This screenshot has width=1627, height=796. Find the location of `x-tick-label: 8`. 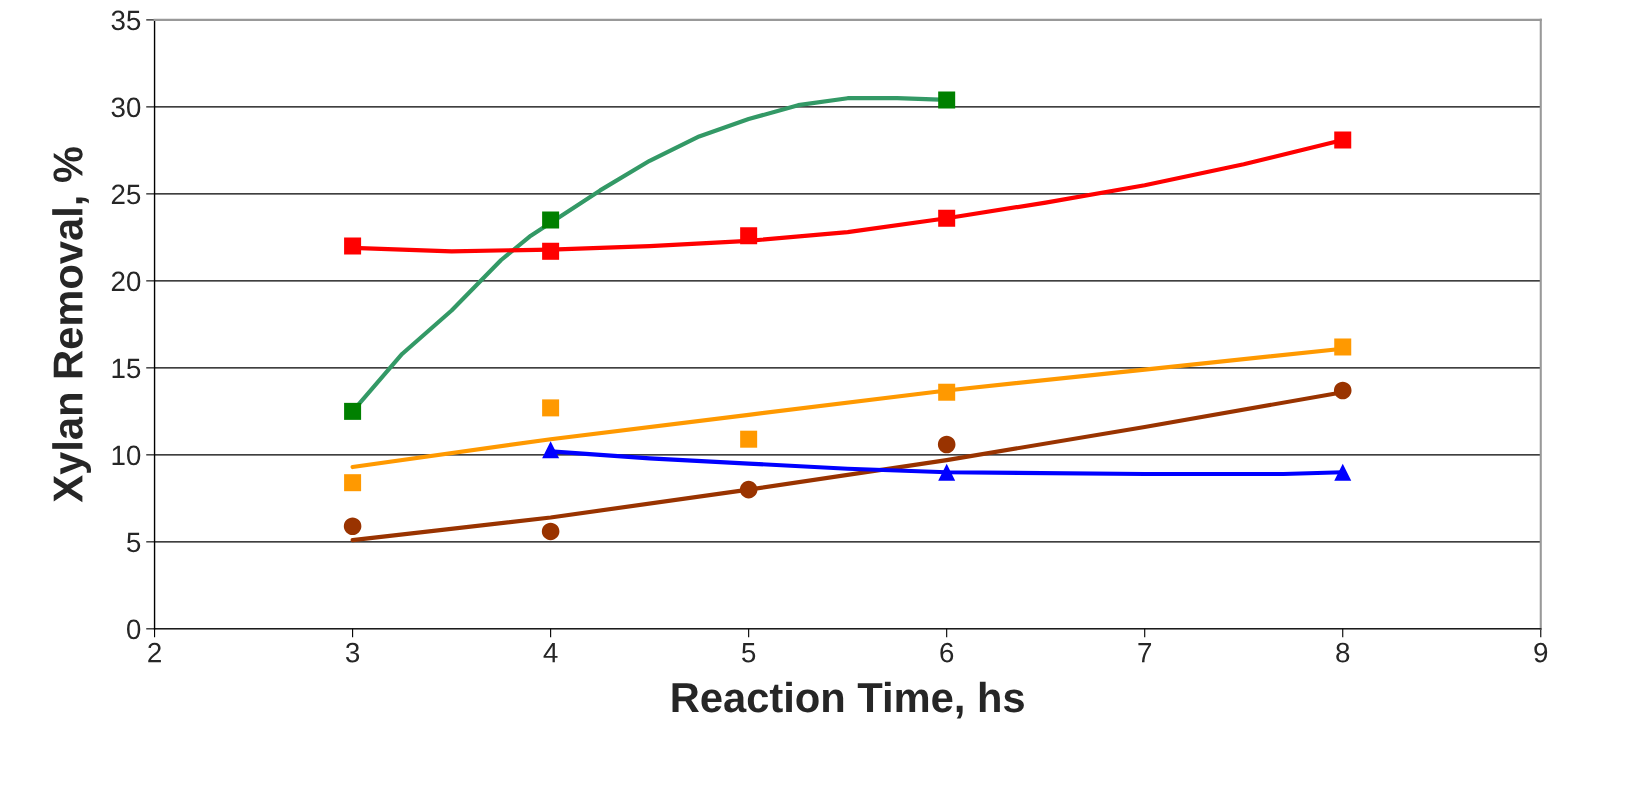

x-tick-label: 8 is located at coordinates (1343, 652).